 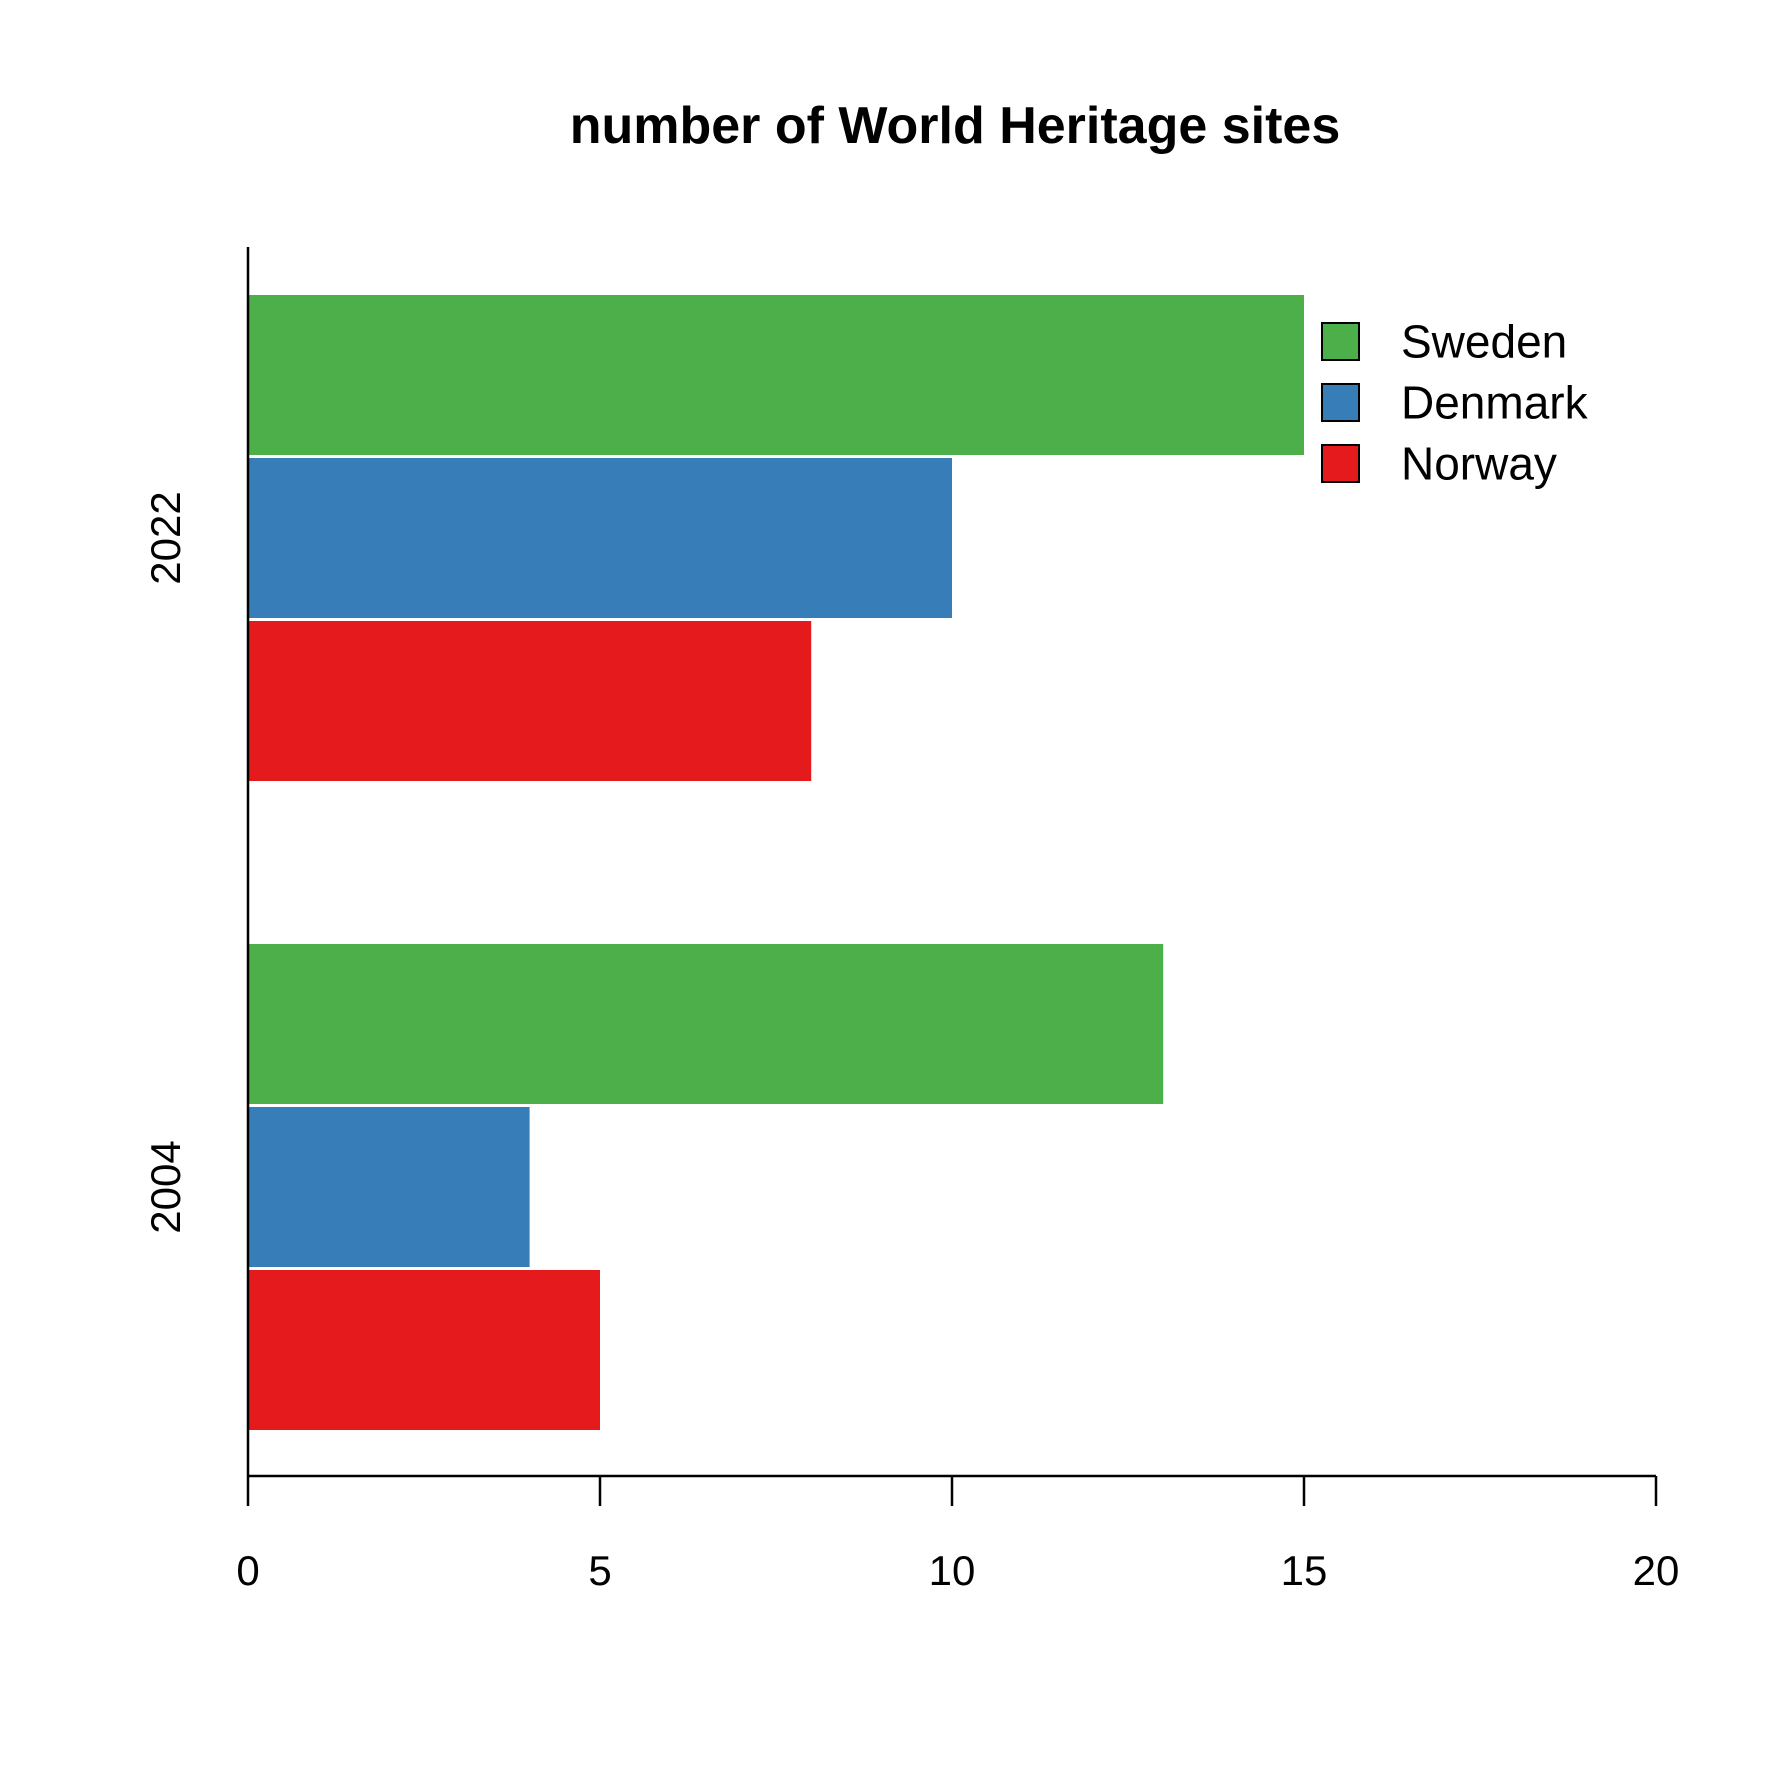 What do you see at coordinates (1479, 464) in the screenshot?
I see `legend-label-norway: Norway` at bounding box center [1479, 464].